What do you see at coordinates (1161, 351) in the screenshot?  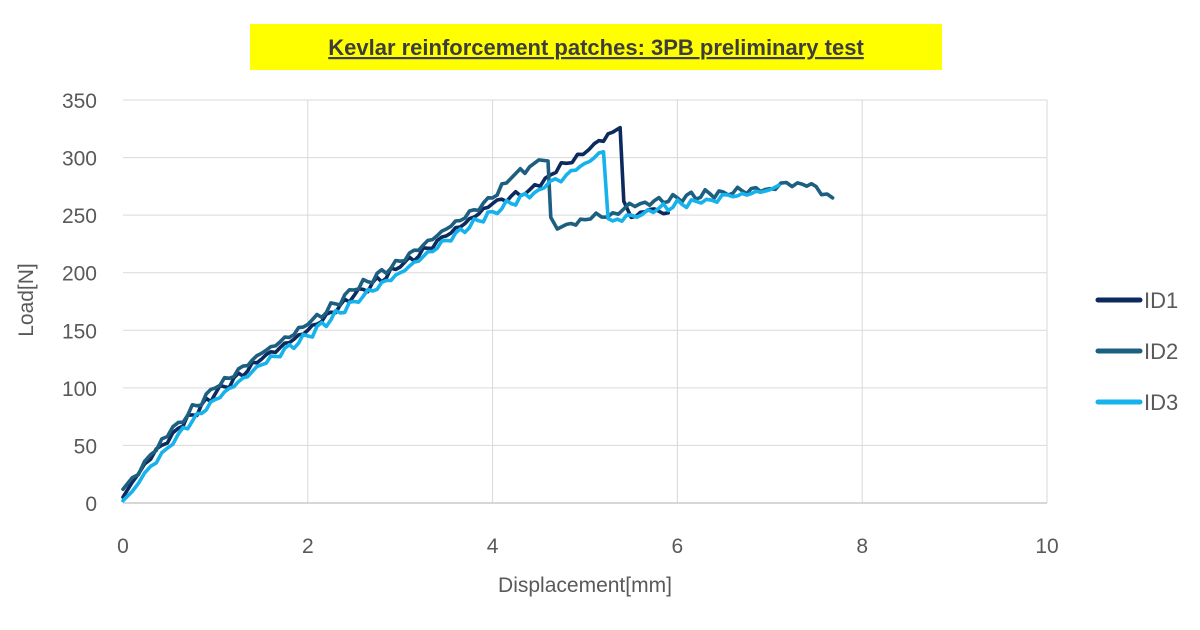 I see `legend-label: ID2` at bounding box center [1161, 351].